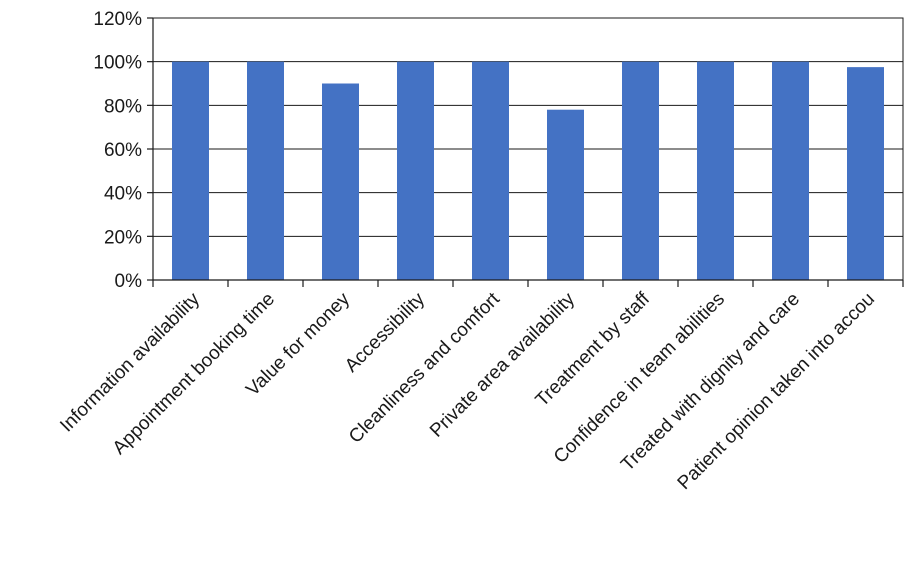 The height and width of the screenshot is (565, 913). I want to click on y-tick-label: 40%, so click(123, 194).